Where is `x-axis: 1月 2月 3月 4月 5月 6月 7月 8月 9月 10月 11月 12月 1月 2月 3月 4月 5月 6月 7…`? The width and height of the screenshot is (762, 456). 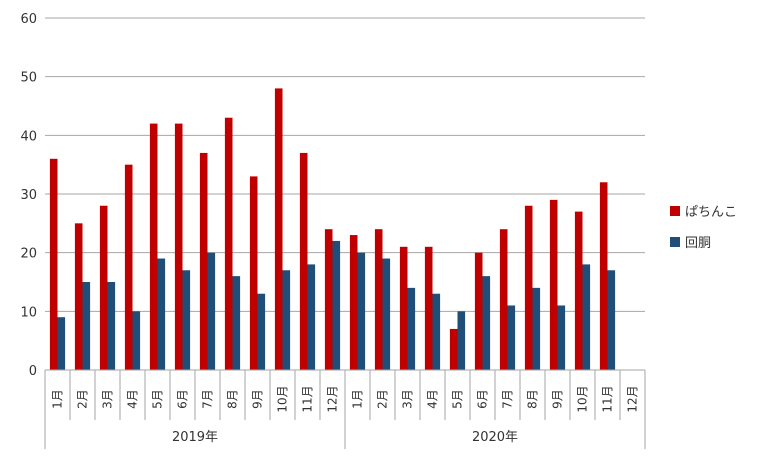
x-axis: 1月 2月 3月 4月 5月 6月 7月 8月 9月 10月 11月 12月 1月 2月 3月 4月 5月 6月 7… is located at coordinates (345, 409).